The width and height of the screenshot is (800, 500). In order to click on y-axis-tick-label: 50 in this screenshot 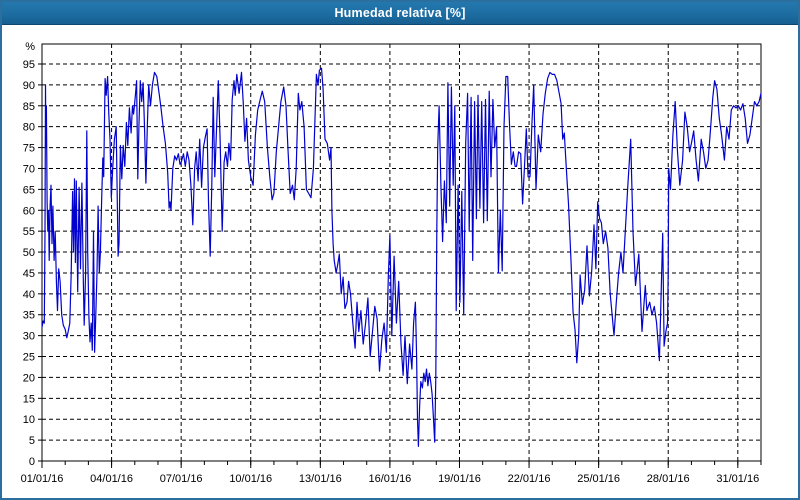, I will do `click(29, 253)`.